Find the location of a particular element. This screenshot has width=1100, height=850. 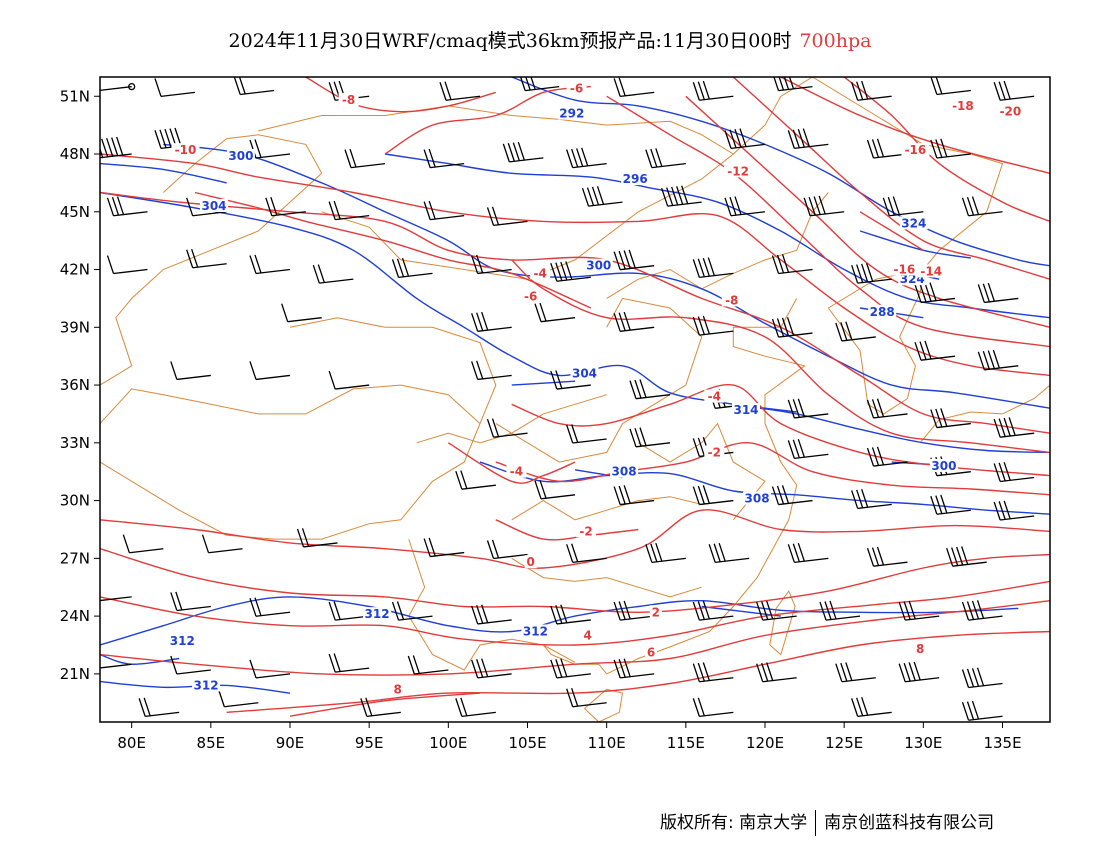

lon-tick-label: 120E is located at coordinates (765, 743).